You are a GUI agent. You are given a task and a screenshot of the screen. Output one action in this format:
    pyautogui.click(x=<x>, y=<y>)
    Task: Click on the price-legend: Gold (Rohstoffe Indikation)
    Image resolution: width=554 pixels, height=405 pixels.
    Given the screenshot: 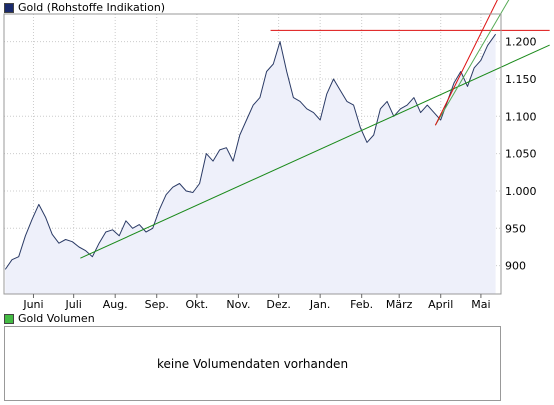 What is the action you would take?
    pyautogui.click(x=84, y=7)
    